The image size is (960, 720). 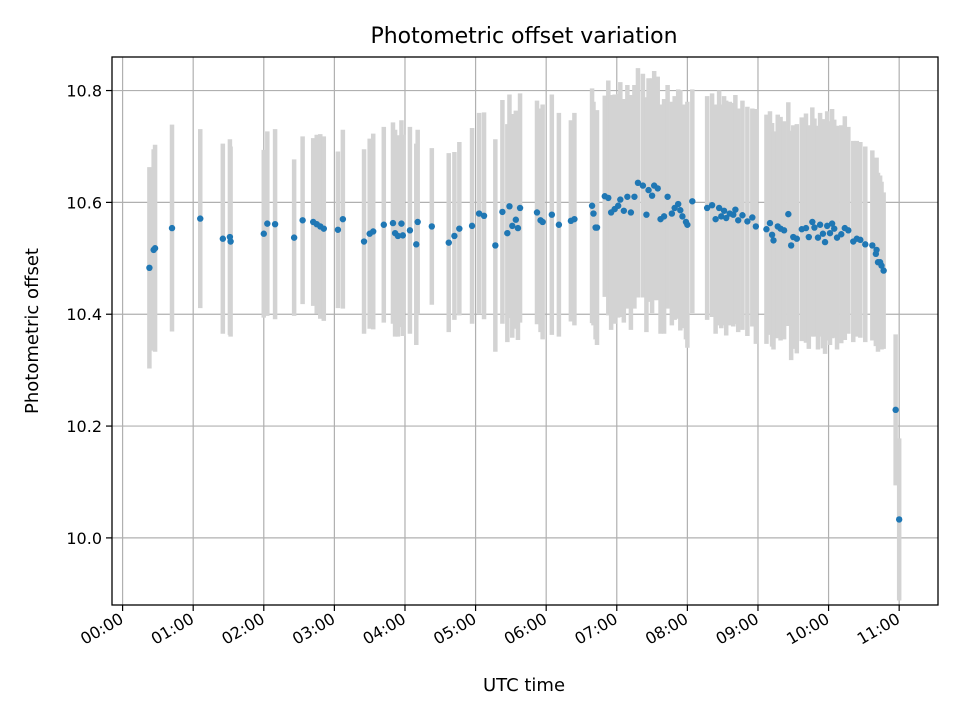 What do you see at coordinates (524, 685) in the screenshot?
I see `x-axis-label: UTC time` at bounding box center [524, 685].